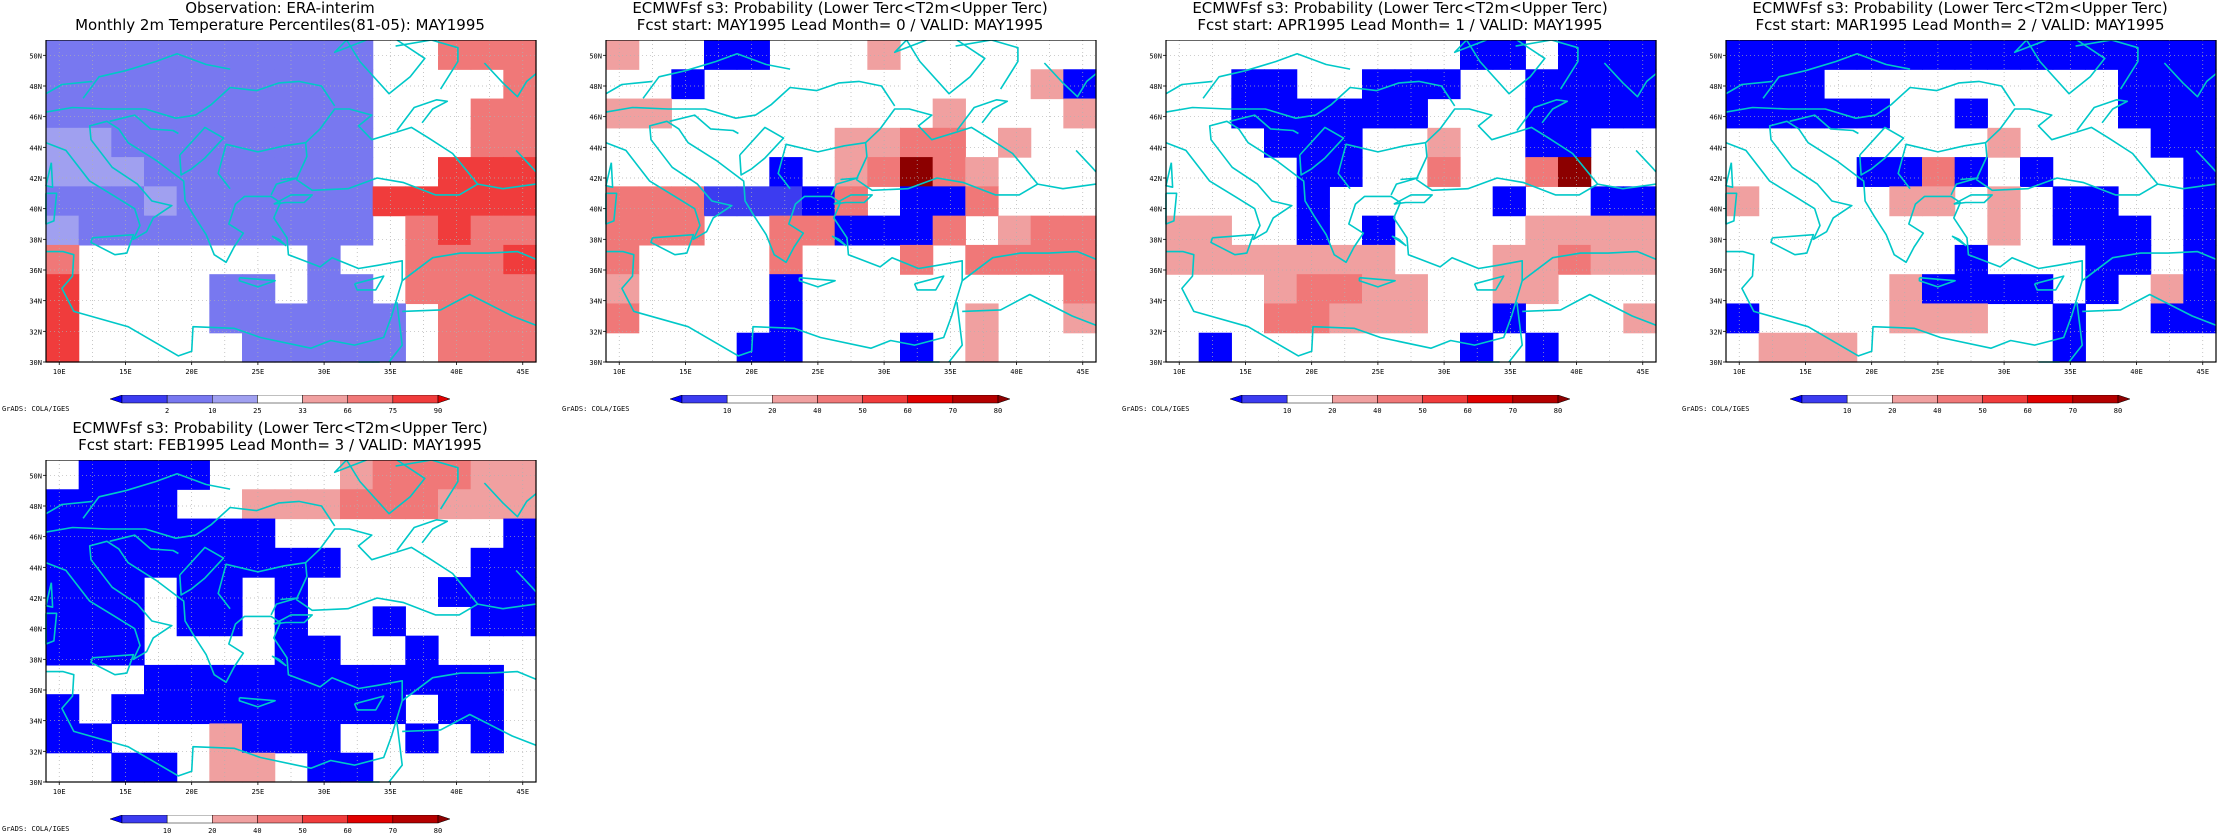  I want to click on colorbar-label: 25, so click(257, 411).